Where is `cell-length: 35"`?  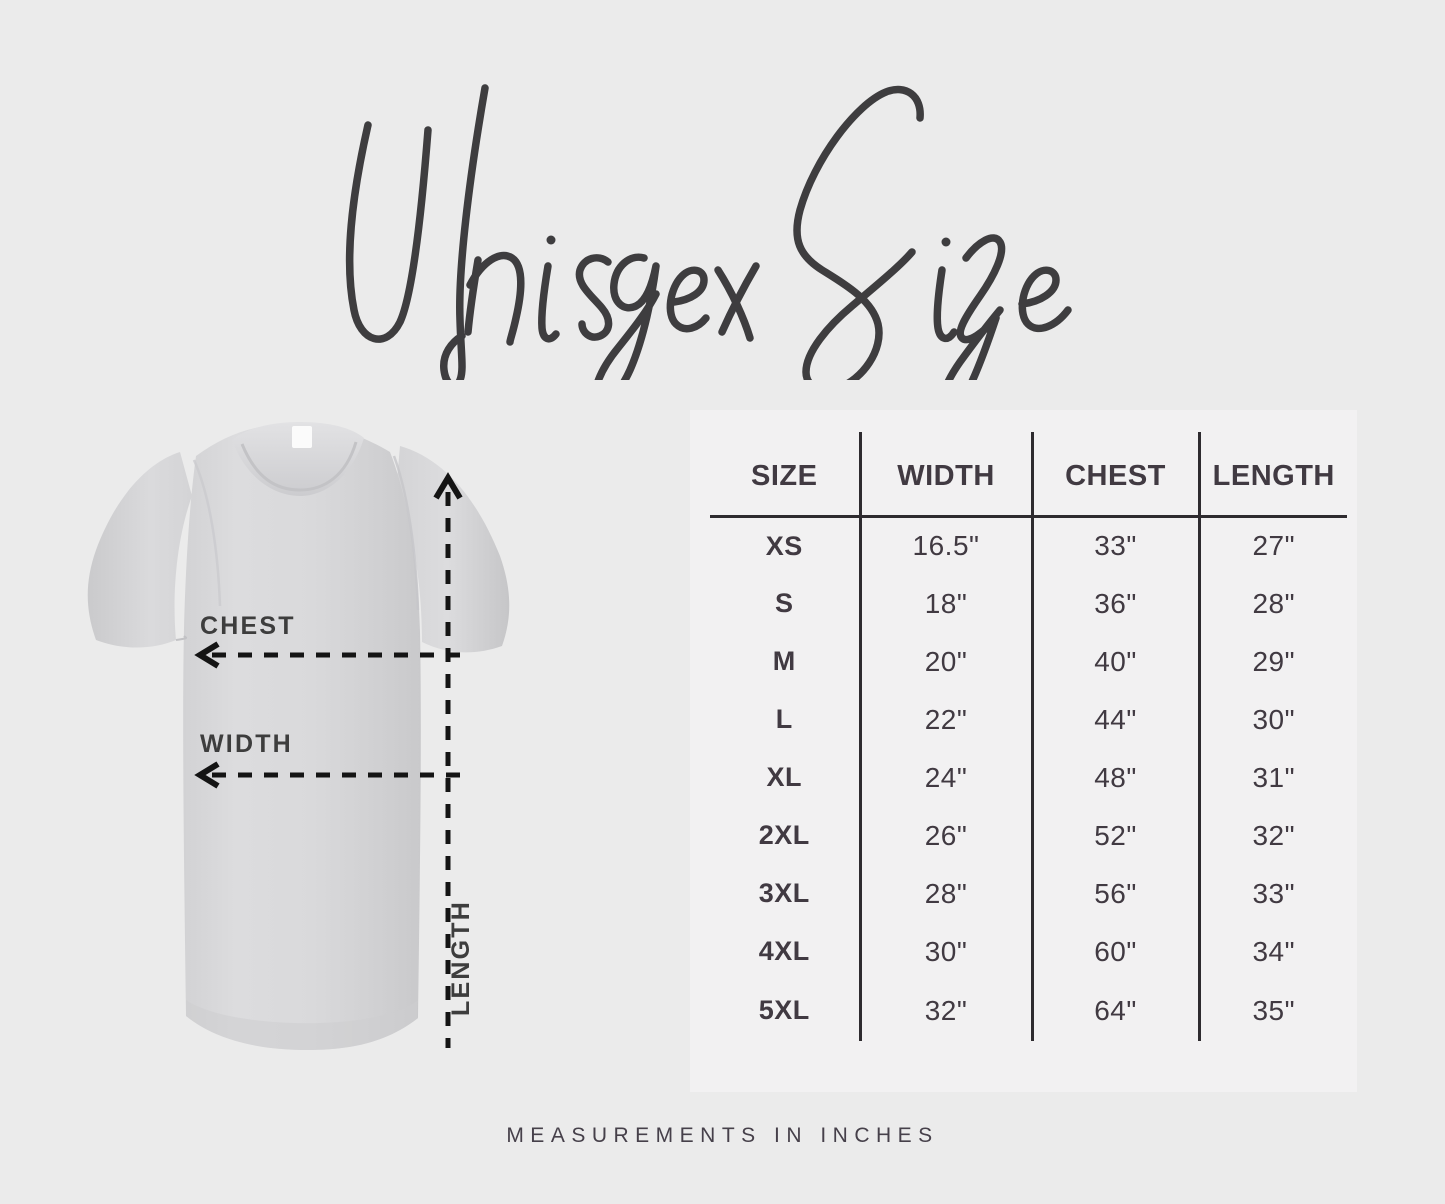 cell-length: 35" is located at coordinates (1272, 1010).